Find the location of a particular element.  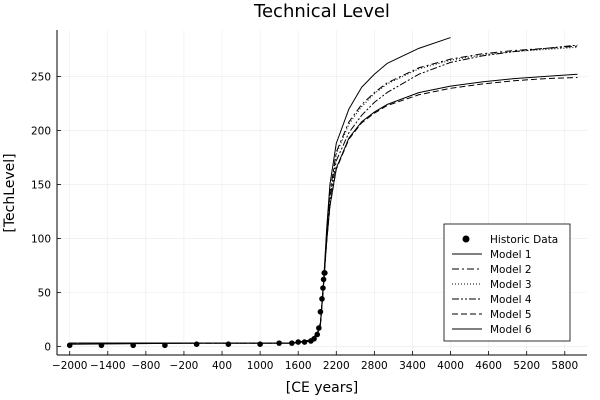

legend-label-model-4: Model 4 is located at coordinates (511, 300).